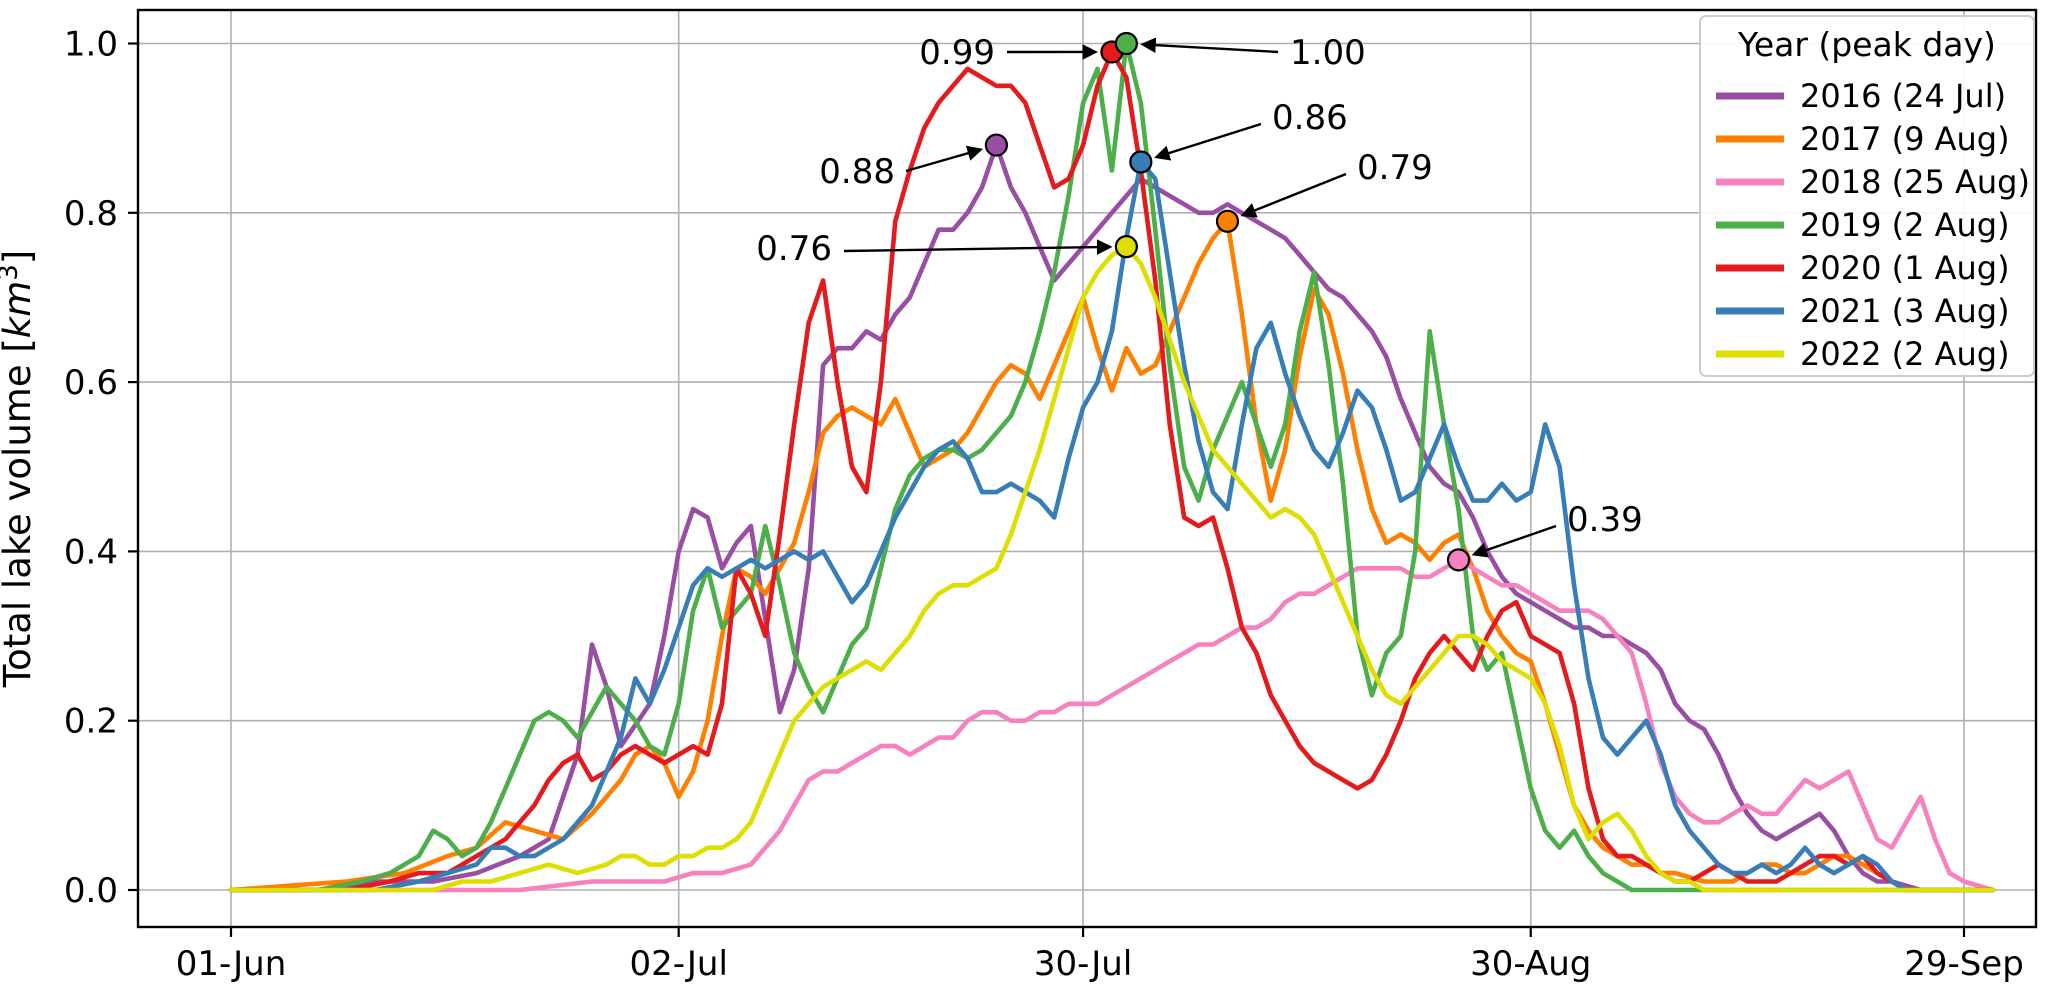 Image resolution: width=2067 pixels, height=997 pixels. I want to click on peak-label-2019: 1.00, so click(1328, 53).